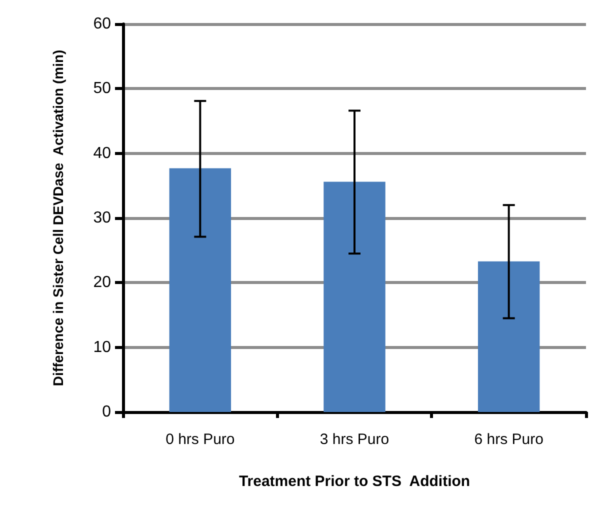 The image size is (602, 513). What do you see at coordinates (200, 439) in the screenshot?
I see `x-tick-label: 0 hrs Puro` at bounding box center [200, 439].